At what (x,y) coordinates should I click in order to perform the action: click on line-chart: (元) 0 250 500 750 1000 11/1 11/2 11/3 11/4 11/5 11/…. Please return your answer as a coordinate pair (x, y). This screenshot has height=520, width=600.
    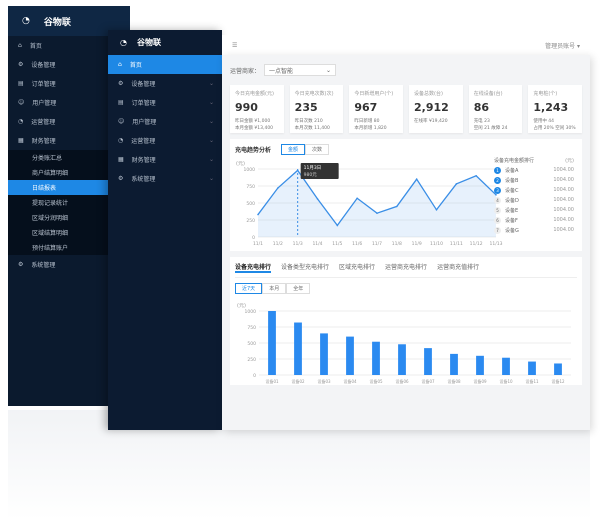
    Looking at the image, I should click on (369, 204).